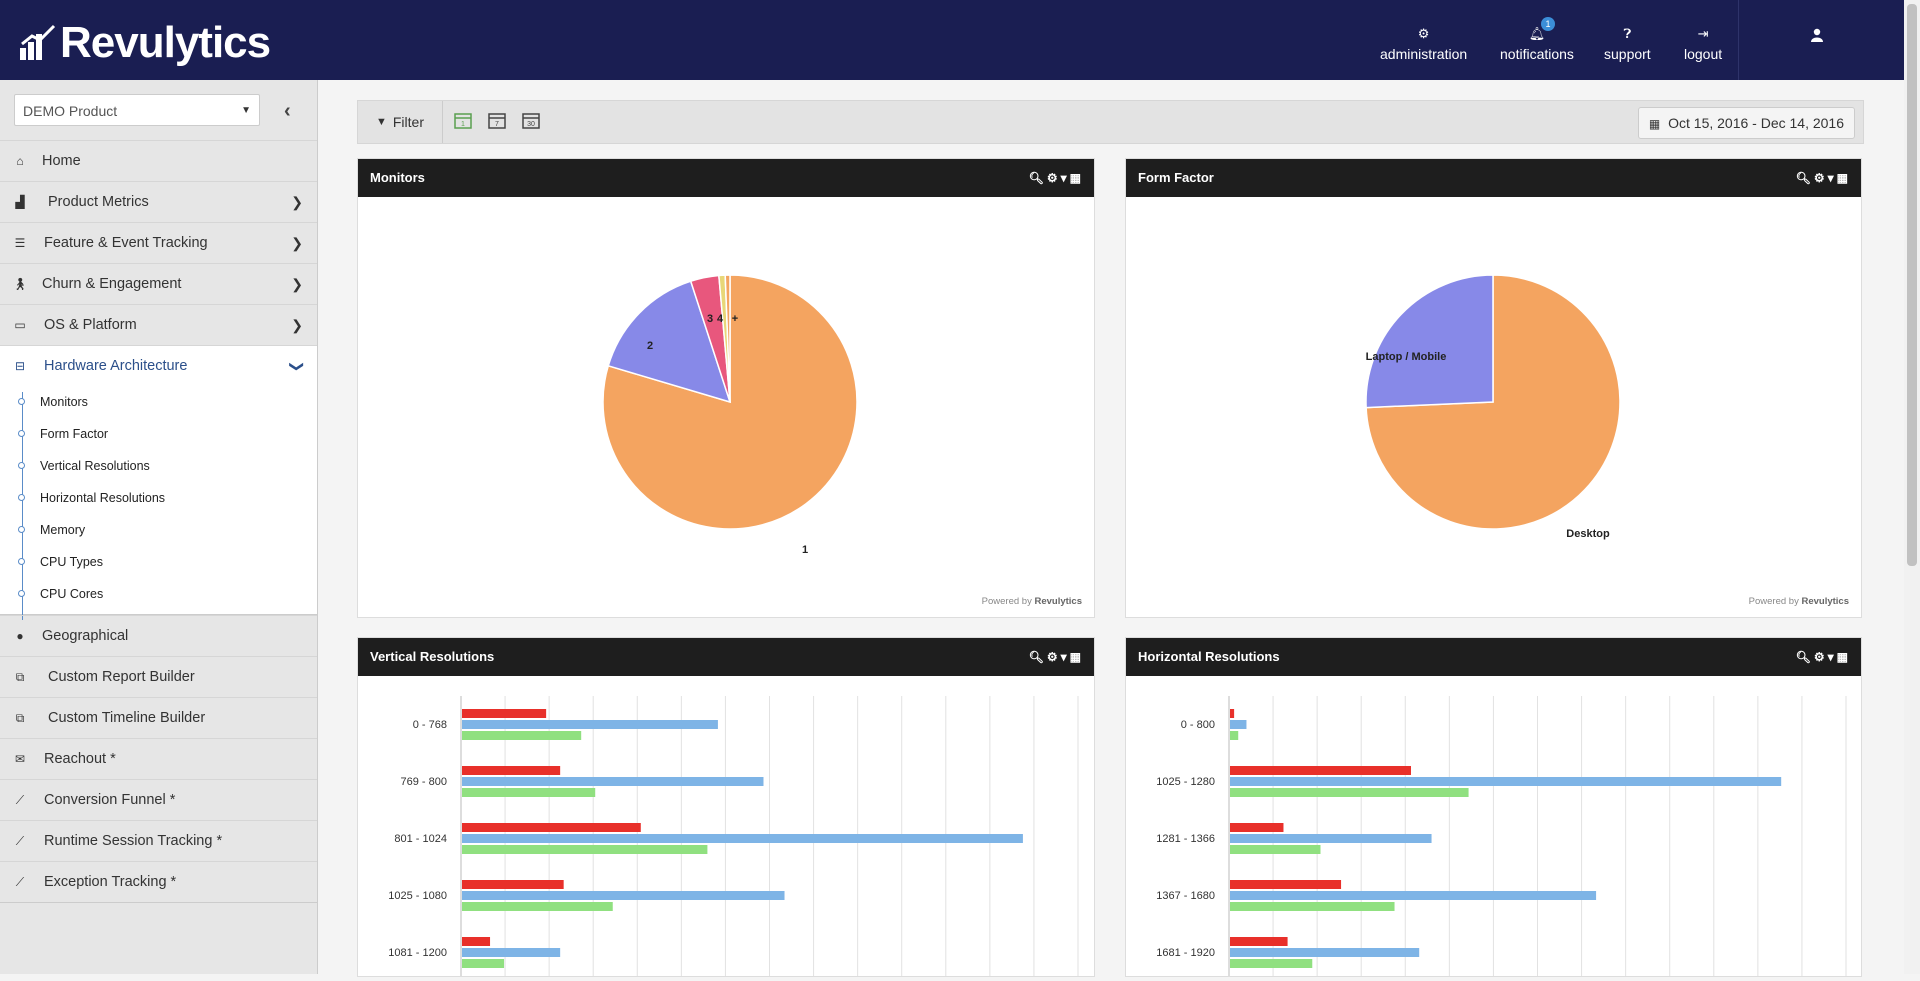 The image size is (1920, 981). Describe the element at coordinates (20, 799) in the screenshot. I see `line-chart-icon: ⟋` at that location.